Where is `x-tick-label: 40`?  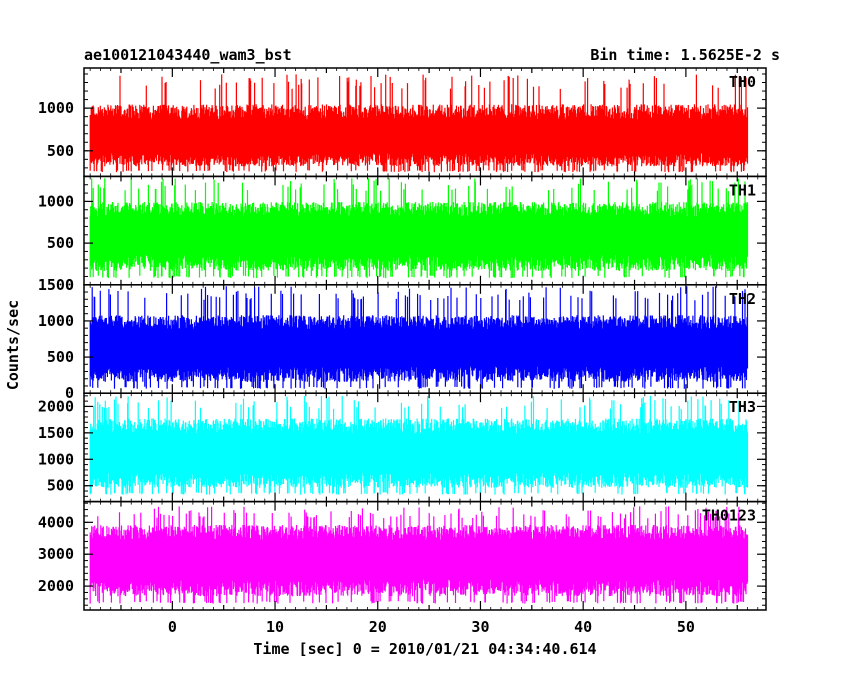 x-tick-label: 40 is located at coordinates (583, 627).